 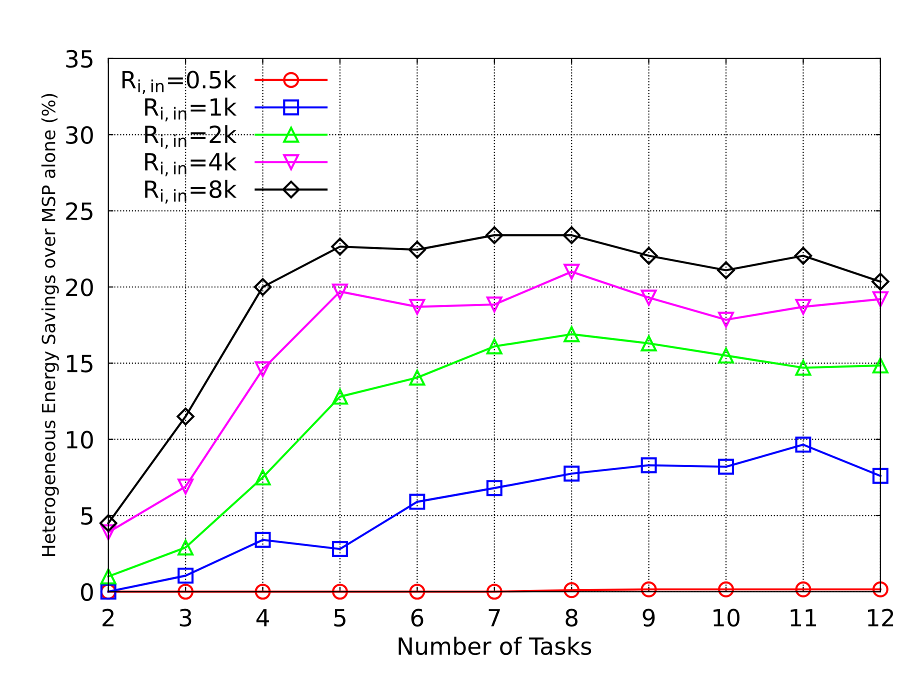 What do you see at coordinates (191, 137) in the screenshot?
I see `legend-label: R$_{i,in}$=2k` at bounding box center [191, 137].